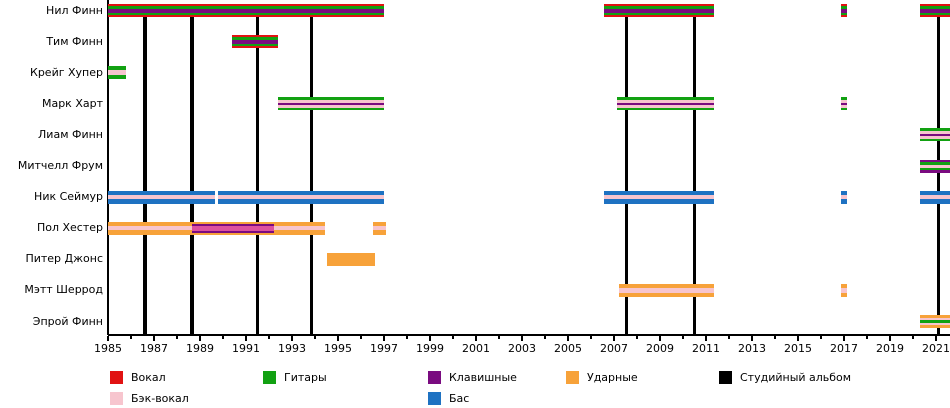  I want to click on legend-label: Бэк-вокал, so click(160, 398).